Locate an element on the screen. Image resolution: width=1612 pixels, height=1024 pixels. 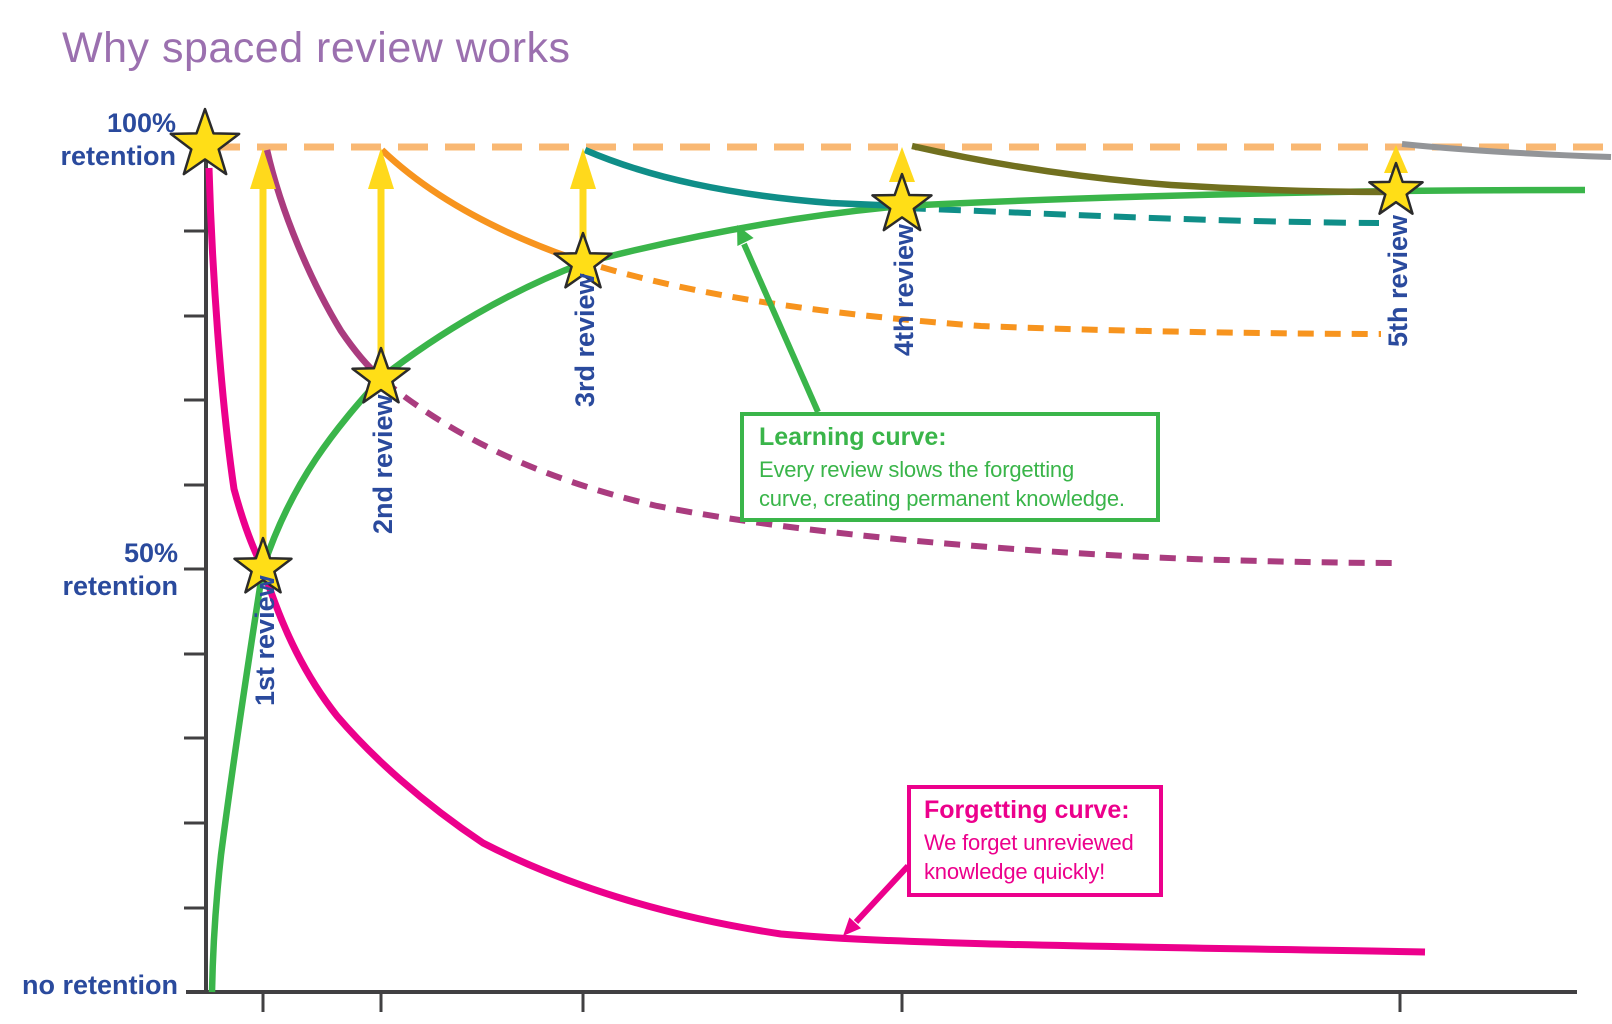
review-3-label: 3rd review is located at coordinates (585, 340).